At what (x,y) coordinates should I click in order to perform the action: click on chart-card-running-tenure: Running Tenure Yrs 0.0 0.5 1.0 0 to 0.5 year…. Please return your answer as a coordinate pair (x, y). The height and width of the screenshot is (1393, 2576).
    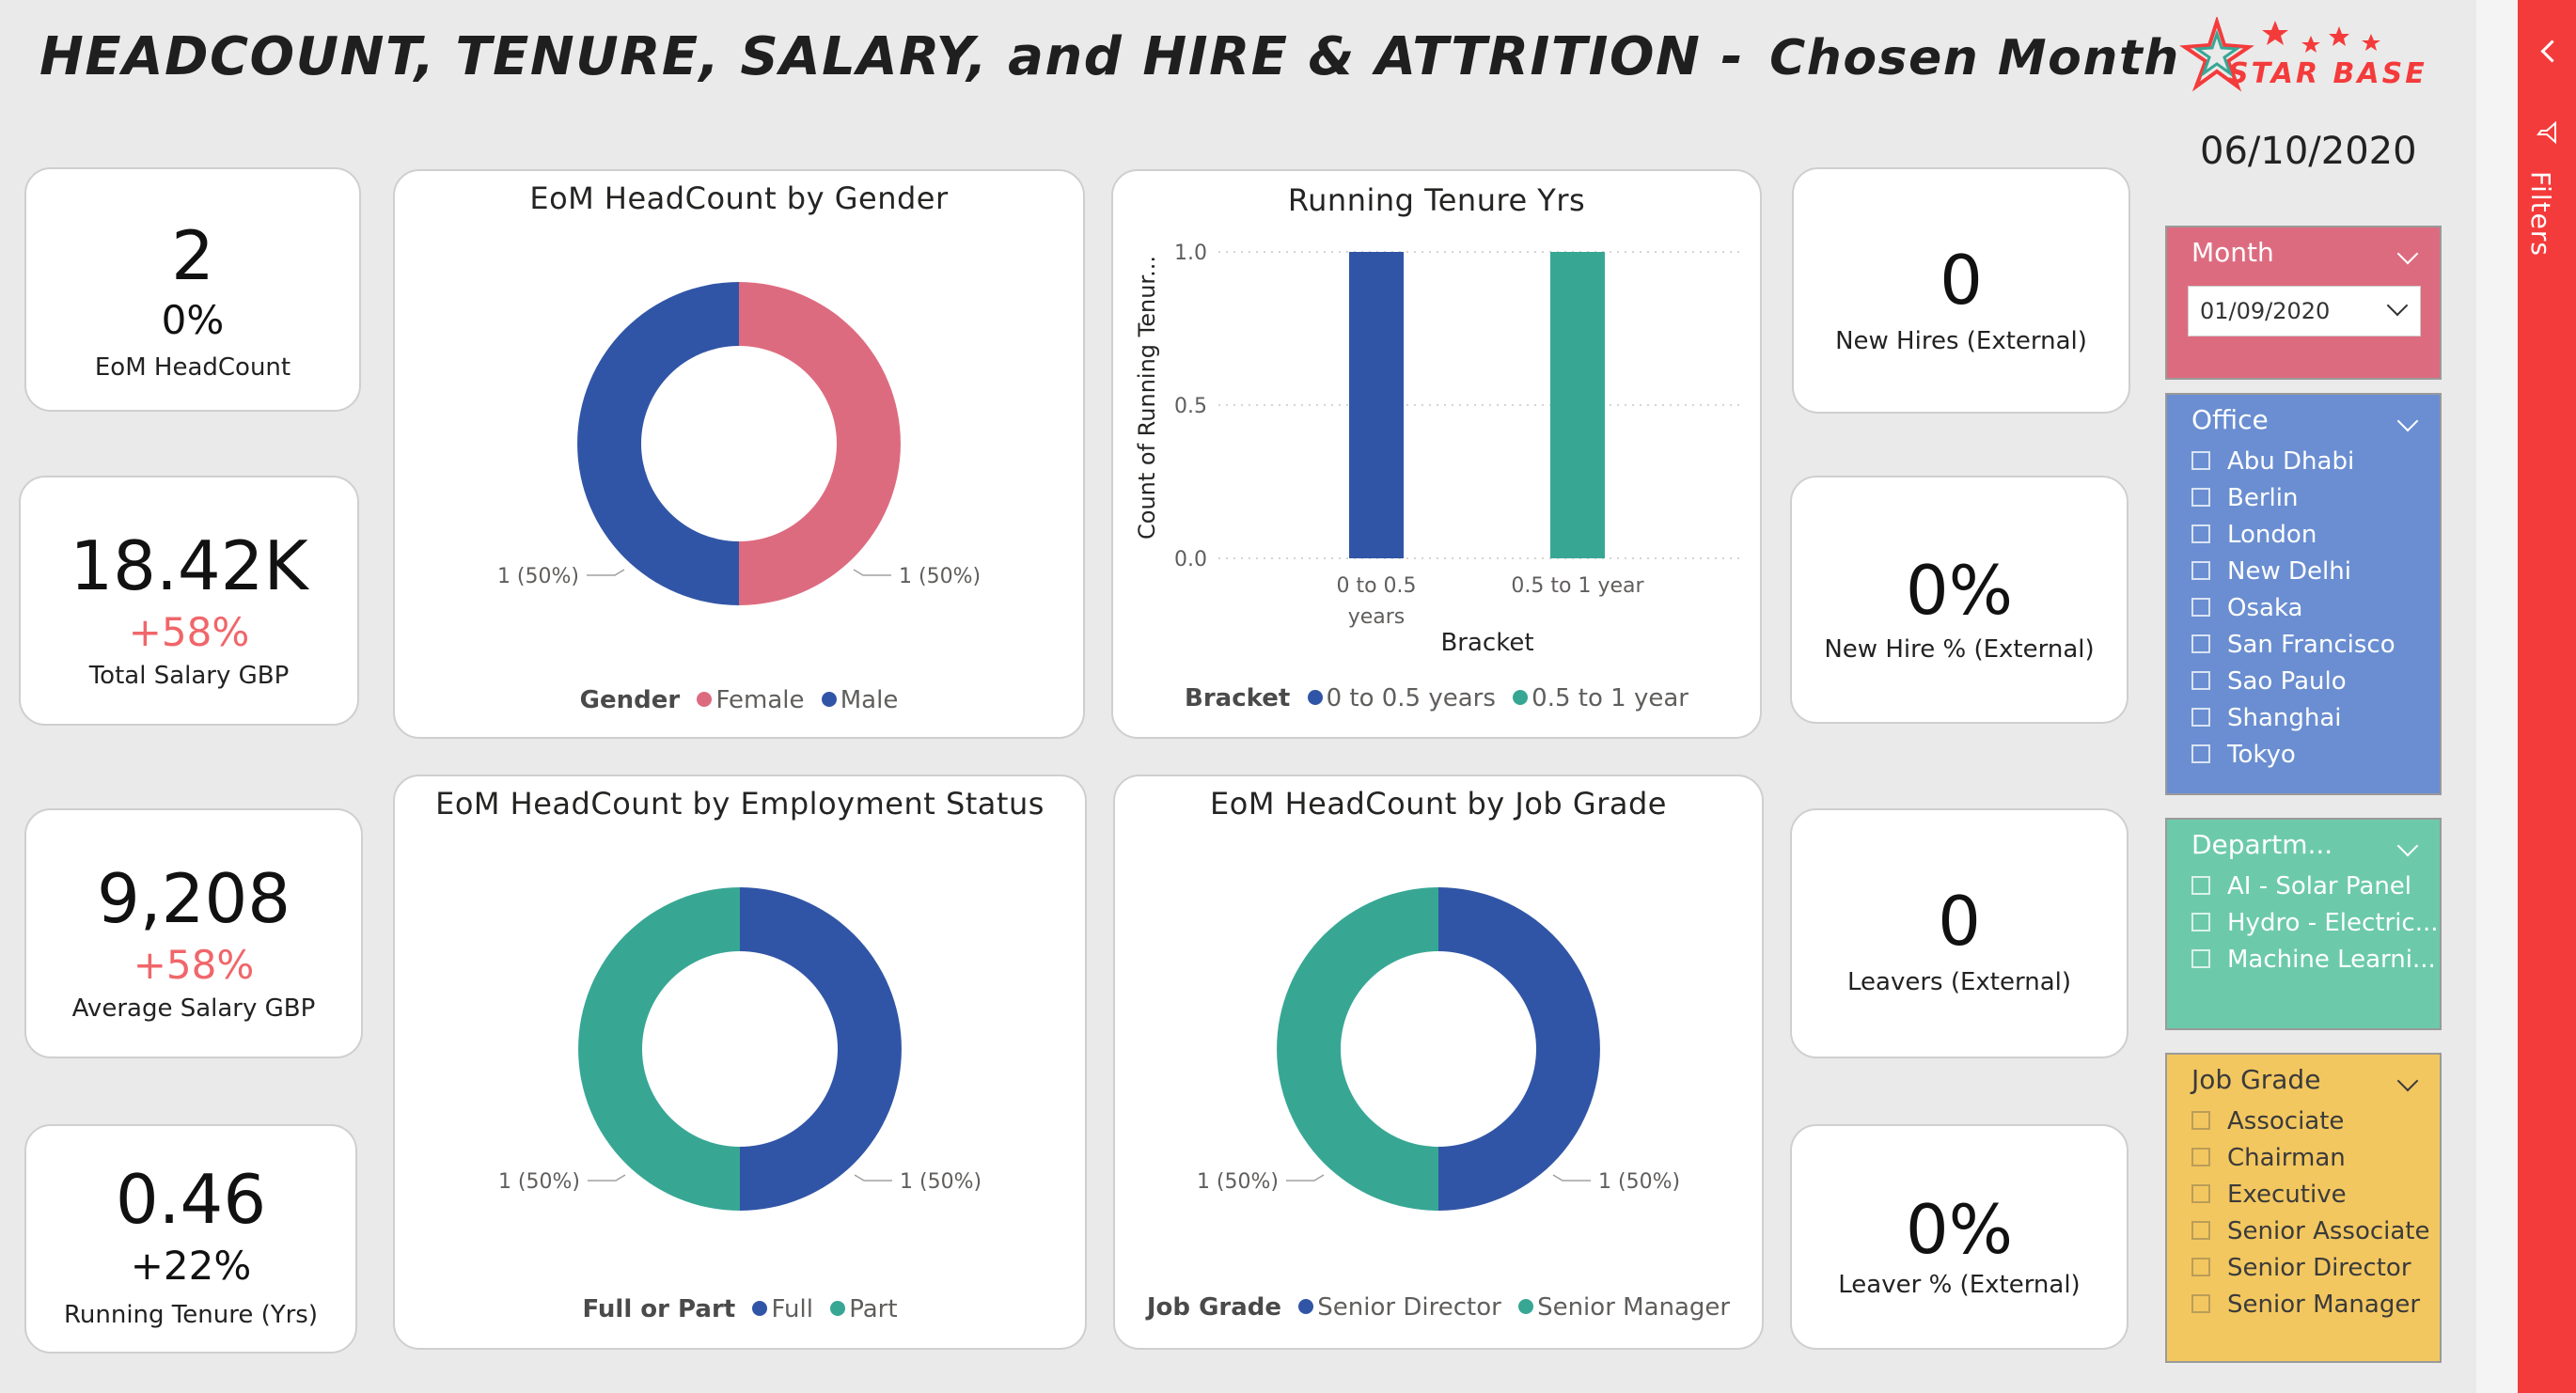
    Looking at the image, I should click on (1437, 454).